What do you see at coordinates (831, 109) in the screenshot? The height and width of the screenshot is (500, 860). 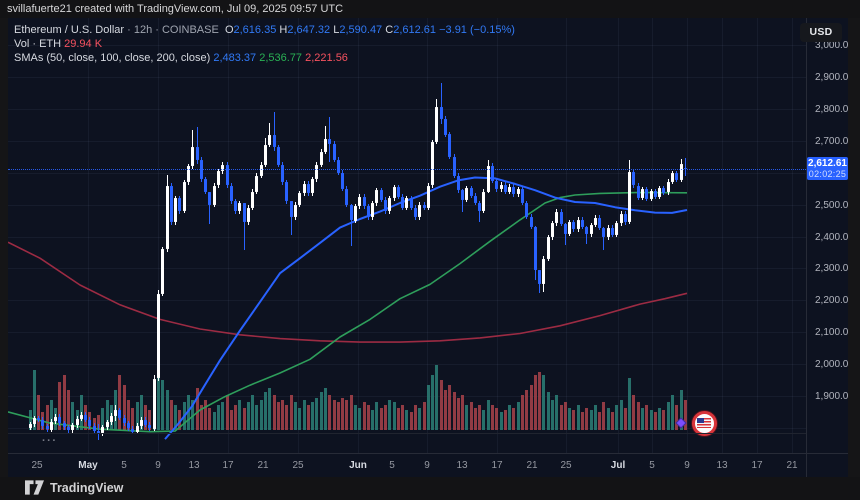 I see `price-tick-label: 2,800.00` at bounding box center [831, 109].